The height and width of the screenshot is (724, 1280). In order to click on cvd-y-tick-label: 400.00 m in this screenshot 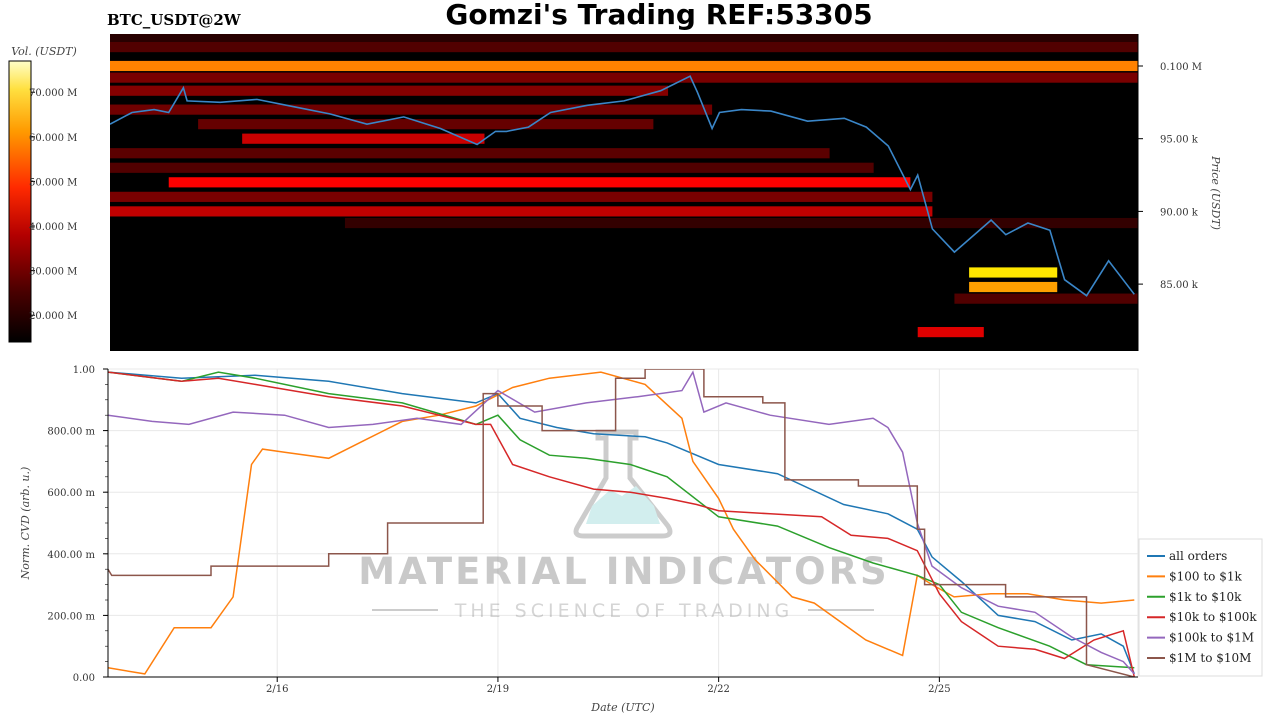, I will do `click(71, 555)`.